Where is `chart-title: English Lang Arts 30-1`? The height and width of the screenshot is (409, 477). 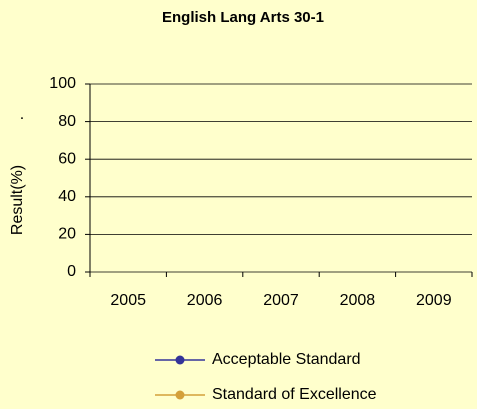 chart-title: English Lang Arts 30-1 is located at coordinates (243, 17).